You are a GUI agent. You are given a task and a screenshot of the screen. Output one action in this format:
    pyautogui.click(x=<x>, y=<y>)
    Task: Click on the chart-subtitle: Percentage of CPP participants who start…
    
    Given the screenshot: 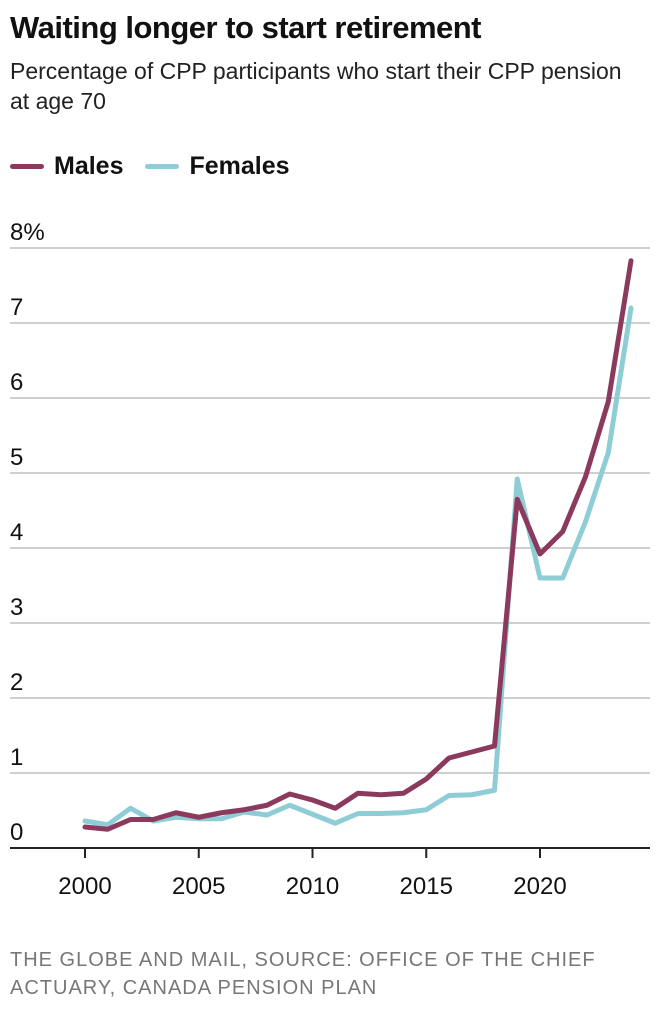 What is the action you would take?
    pyautogui.click(x=316, y=86)
    